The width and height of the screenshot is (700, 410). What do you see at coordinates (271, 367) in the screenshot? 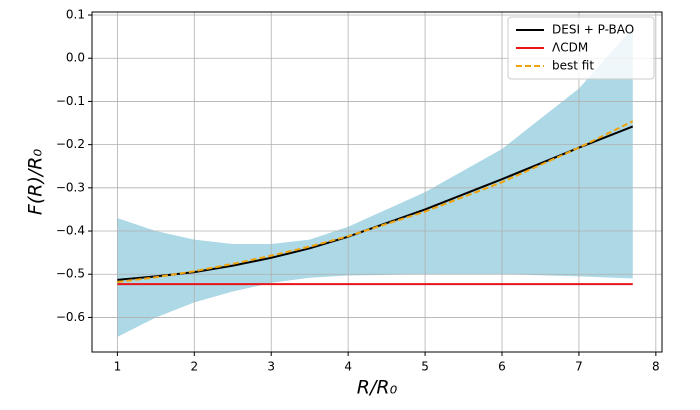
I see `x-tick-label: 3` at bounding box center [271, 367].